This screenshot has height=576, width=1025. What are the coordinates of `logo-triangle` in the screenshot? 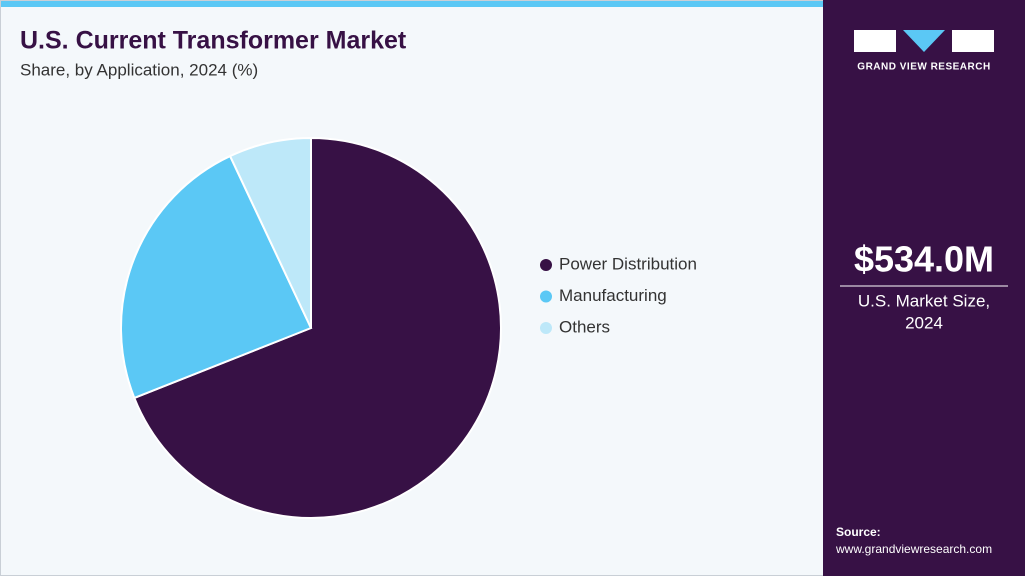 It's located at (924, 41).